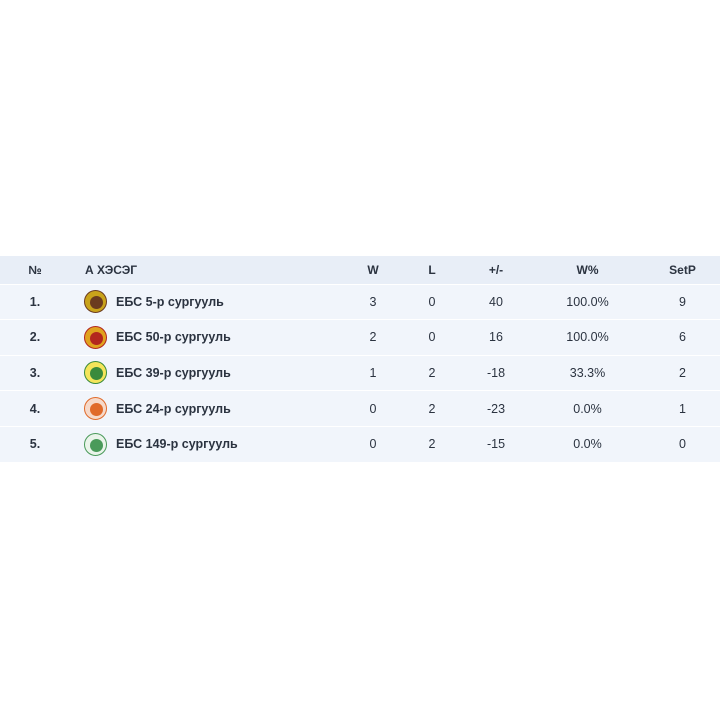 The width and height of the screenshot is (720, 720). Describe the element at coordinates (35, 269) in the screenshot. I see `col-header-position: №` at that location.